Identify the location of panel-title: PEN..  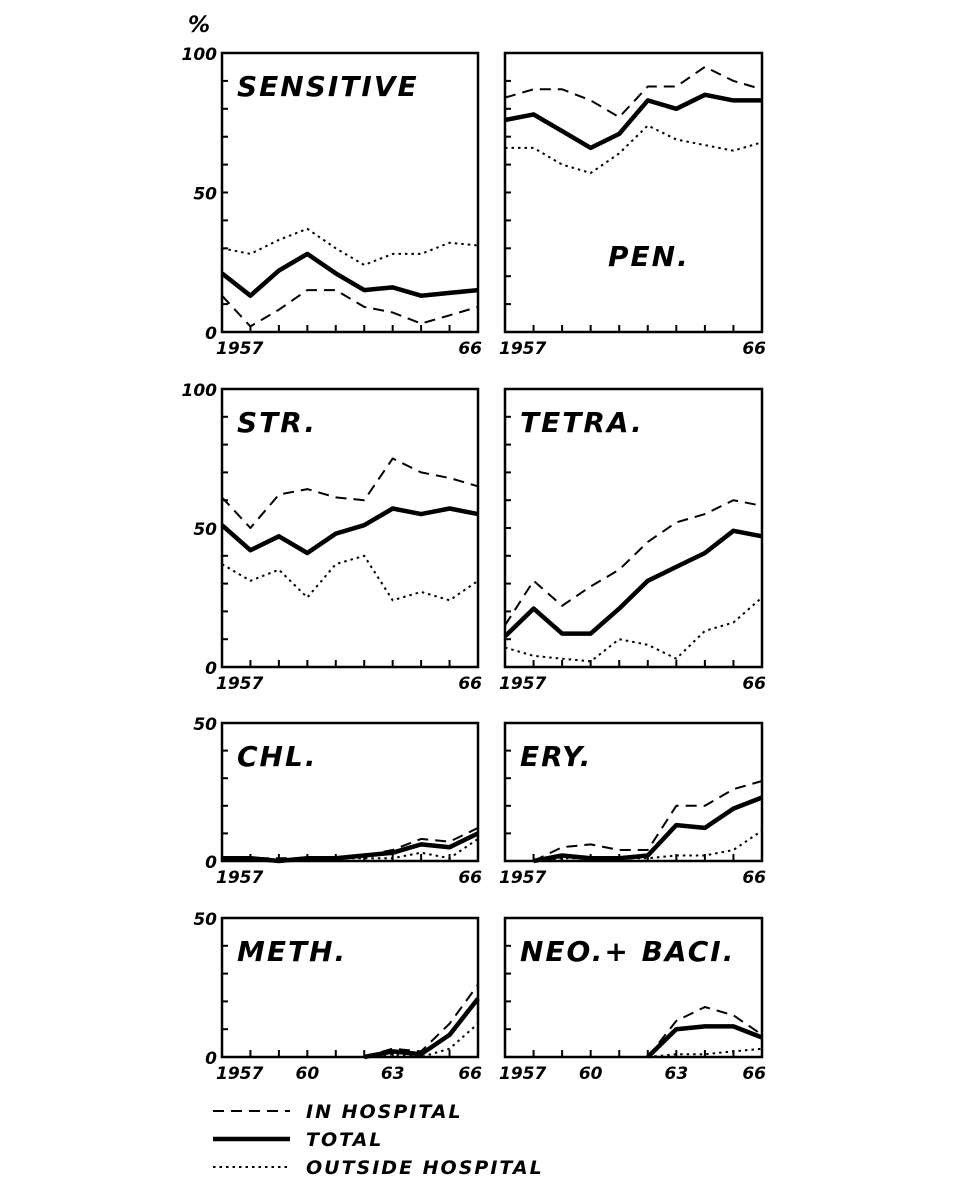
(649, 256).